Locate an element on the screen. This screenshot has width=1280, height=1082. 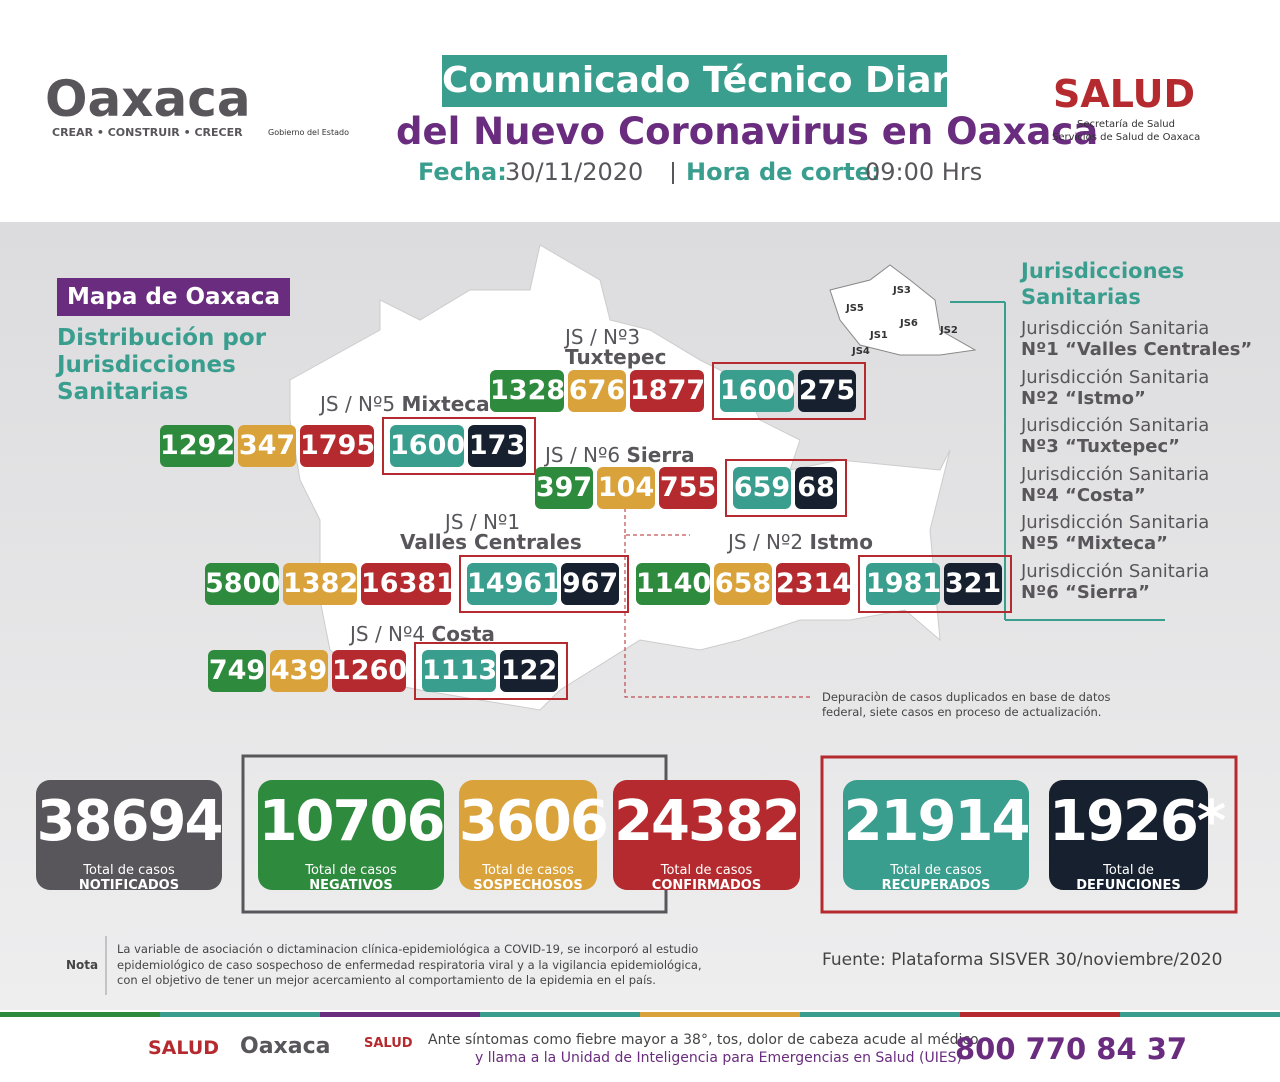
value-box: 1292 is located at coordinates (197, 446).